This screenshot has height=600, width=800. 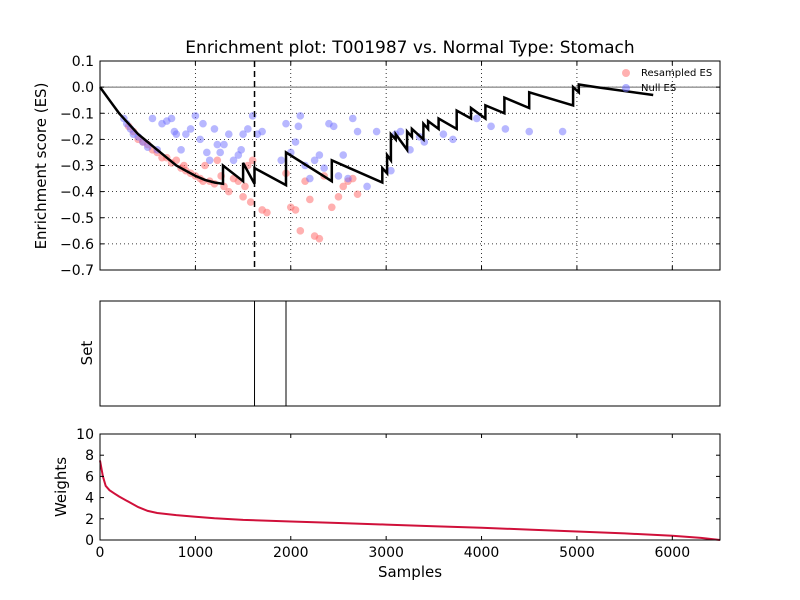 What do you see at coordinates (667, 81) in the screenshot?
I see `legend: Resampled ES Null ES` at bounding box center [667, 81].